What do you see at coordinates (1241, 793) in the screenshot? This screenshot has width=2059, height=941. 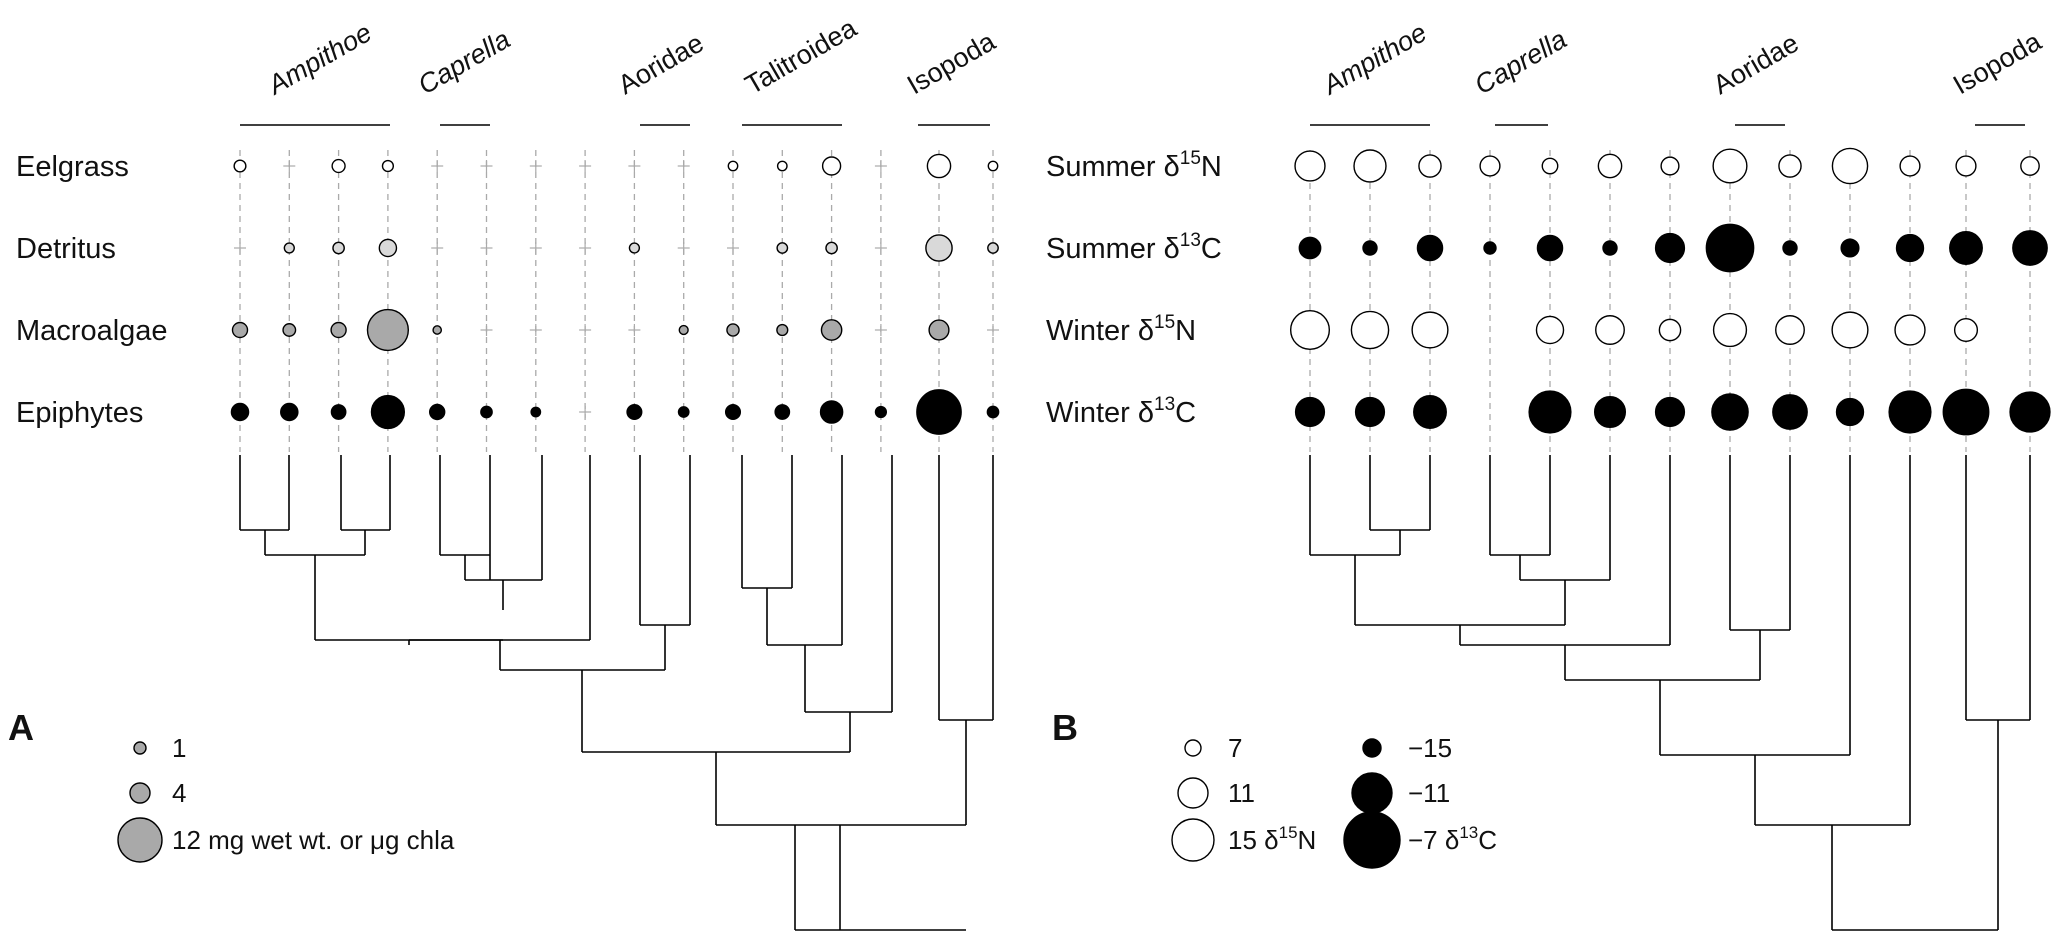 I see `legend-label-n: 11` at bounding box center [1241, 793].